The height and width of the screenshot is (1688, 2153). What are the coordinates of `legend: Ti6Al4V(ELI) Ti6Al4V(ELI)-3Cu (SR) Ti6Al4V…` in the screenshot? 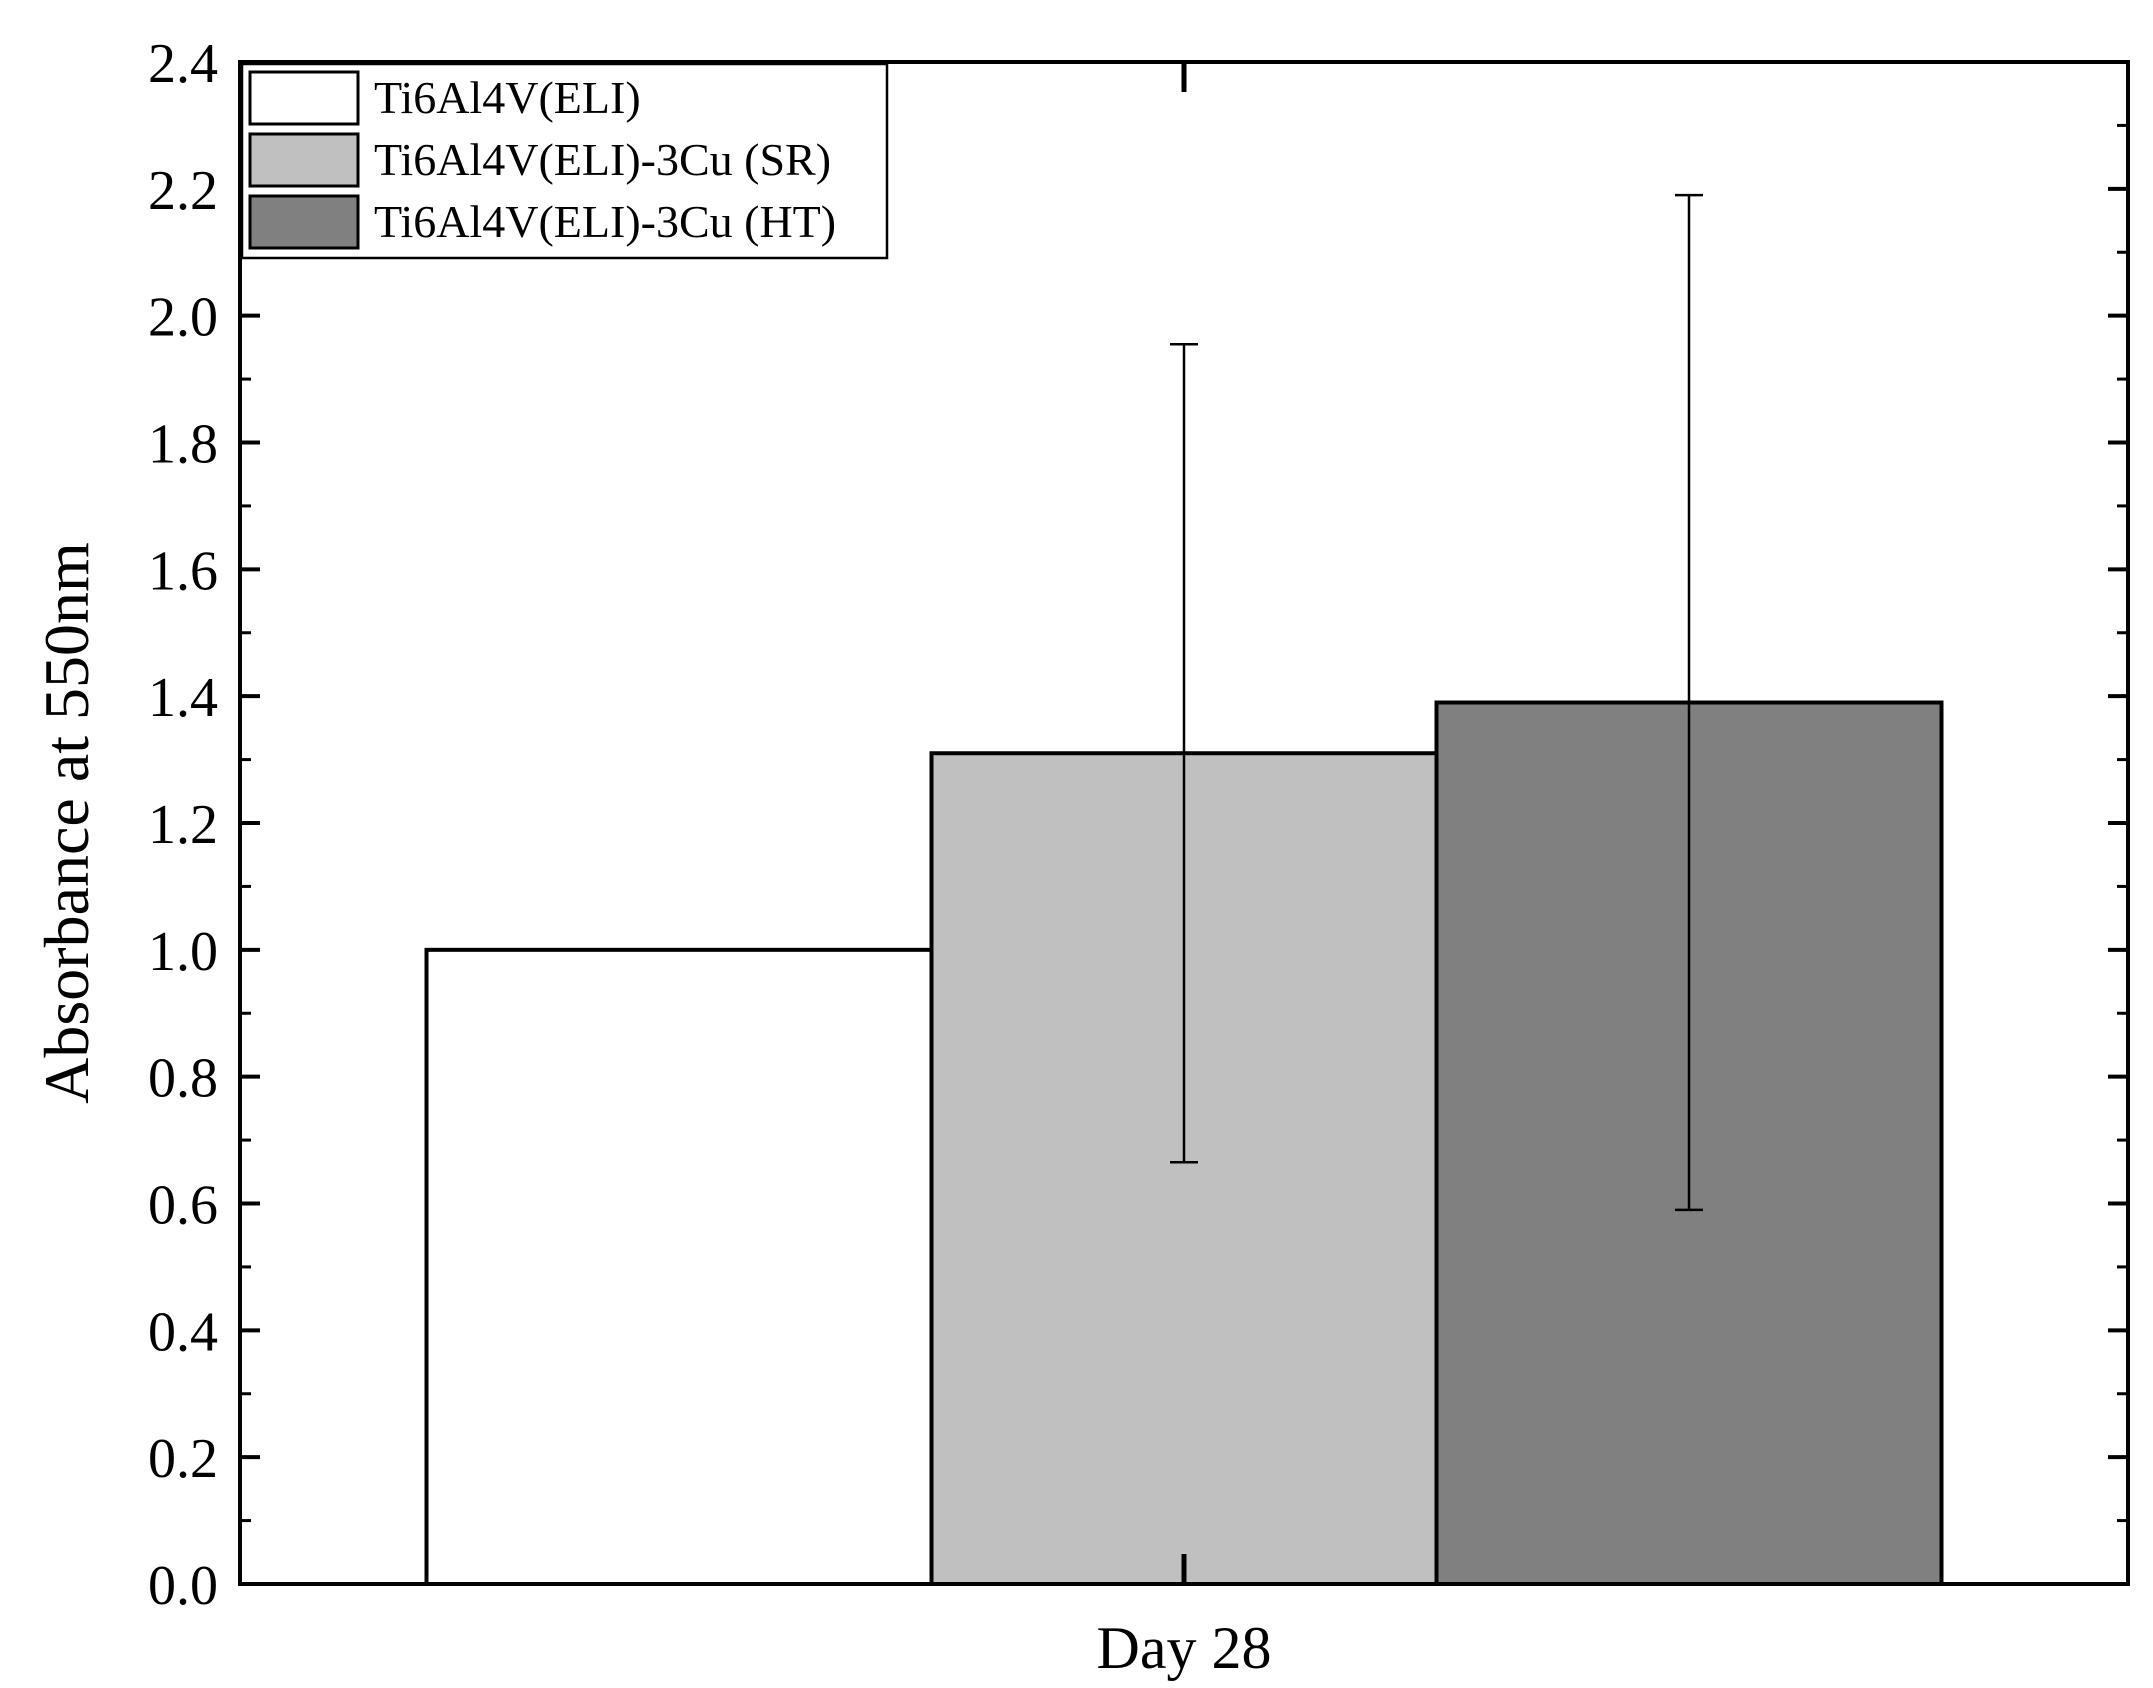 It's located at (564, 161).